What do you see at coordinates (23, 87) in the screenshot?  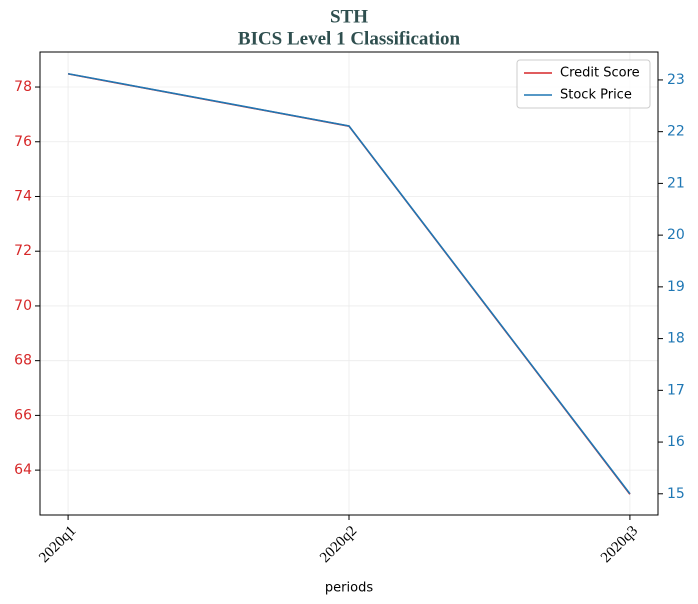 I see `y-tick-label: 78` at bounding box center [23, 87].